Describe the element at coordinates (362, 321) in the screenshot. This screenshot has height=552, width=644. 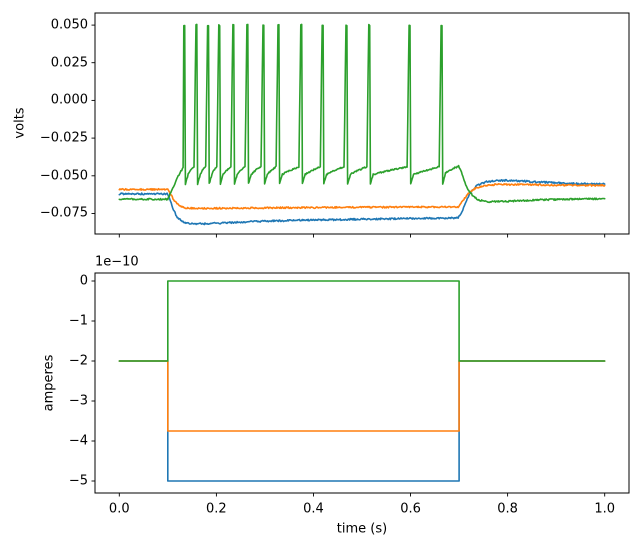
I see `current-green-trace` at that location.